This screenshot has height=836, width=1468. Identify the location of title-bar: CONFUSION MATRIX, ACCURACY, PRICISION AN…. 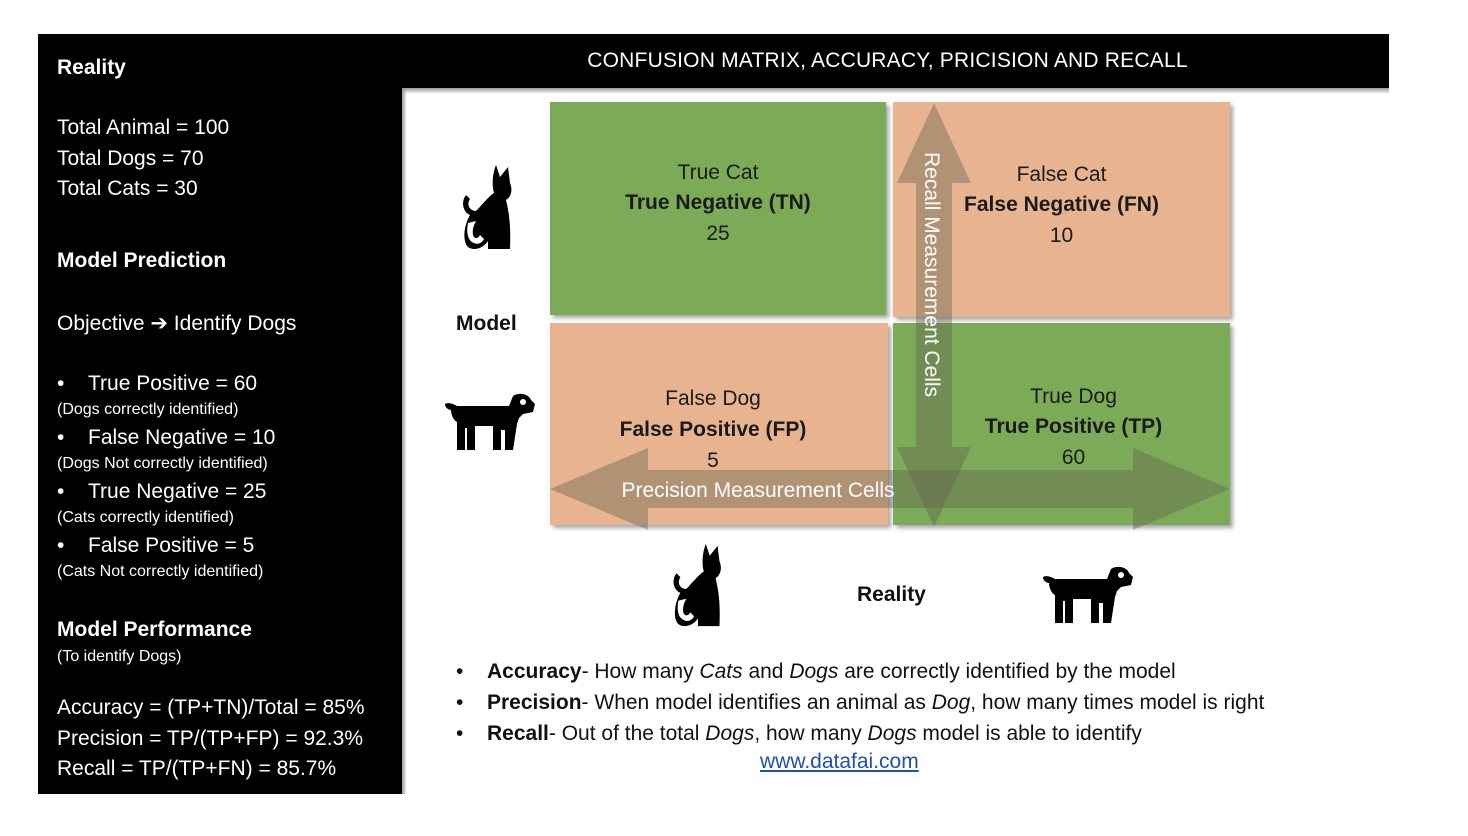
(887, 61).